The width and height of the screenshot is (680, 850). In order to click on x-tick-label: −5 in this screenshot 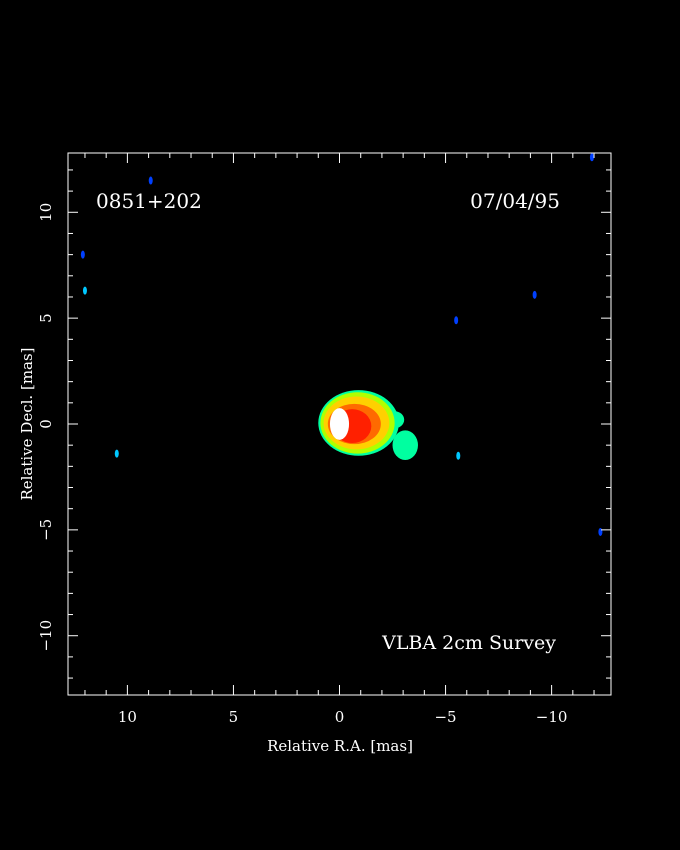, I will do `click(445, 717)`.